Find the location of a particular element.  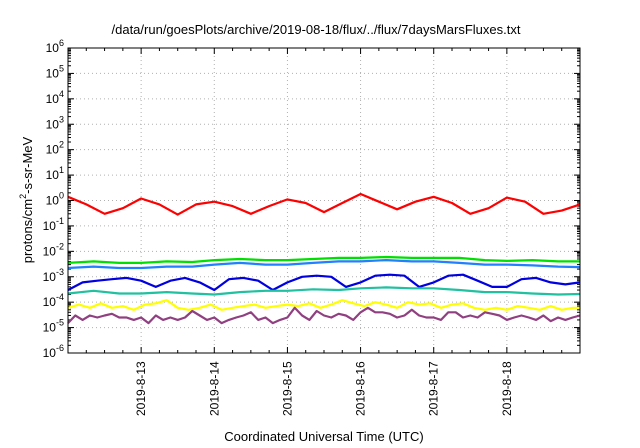

y-axis-label-sup: 2 is located at coordinates (23, 196).